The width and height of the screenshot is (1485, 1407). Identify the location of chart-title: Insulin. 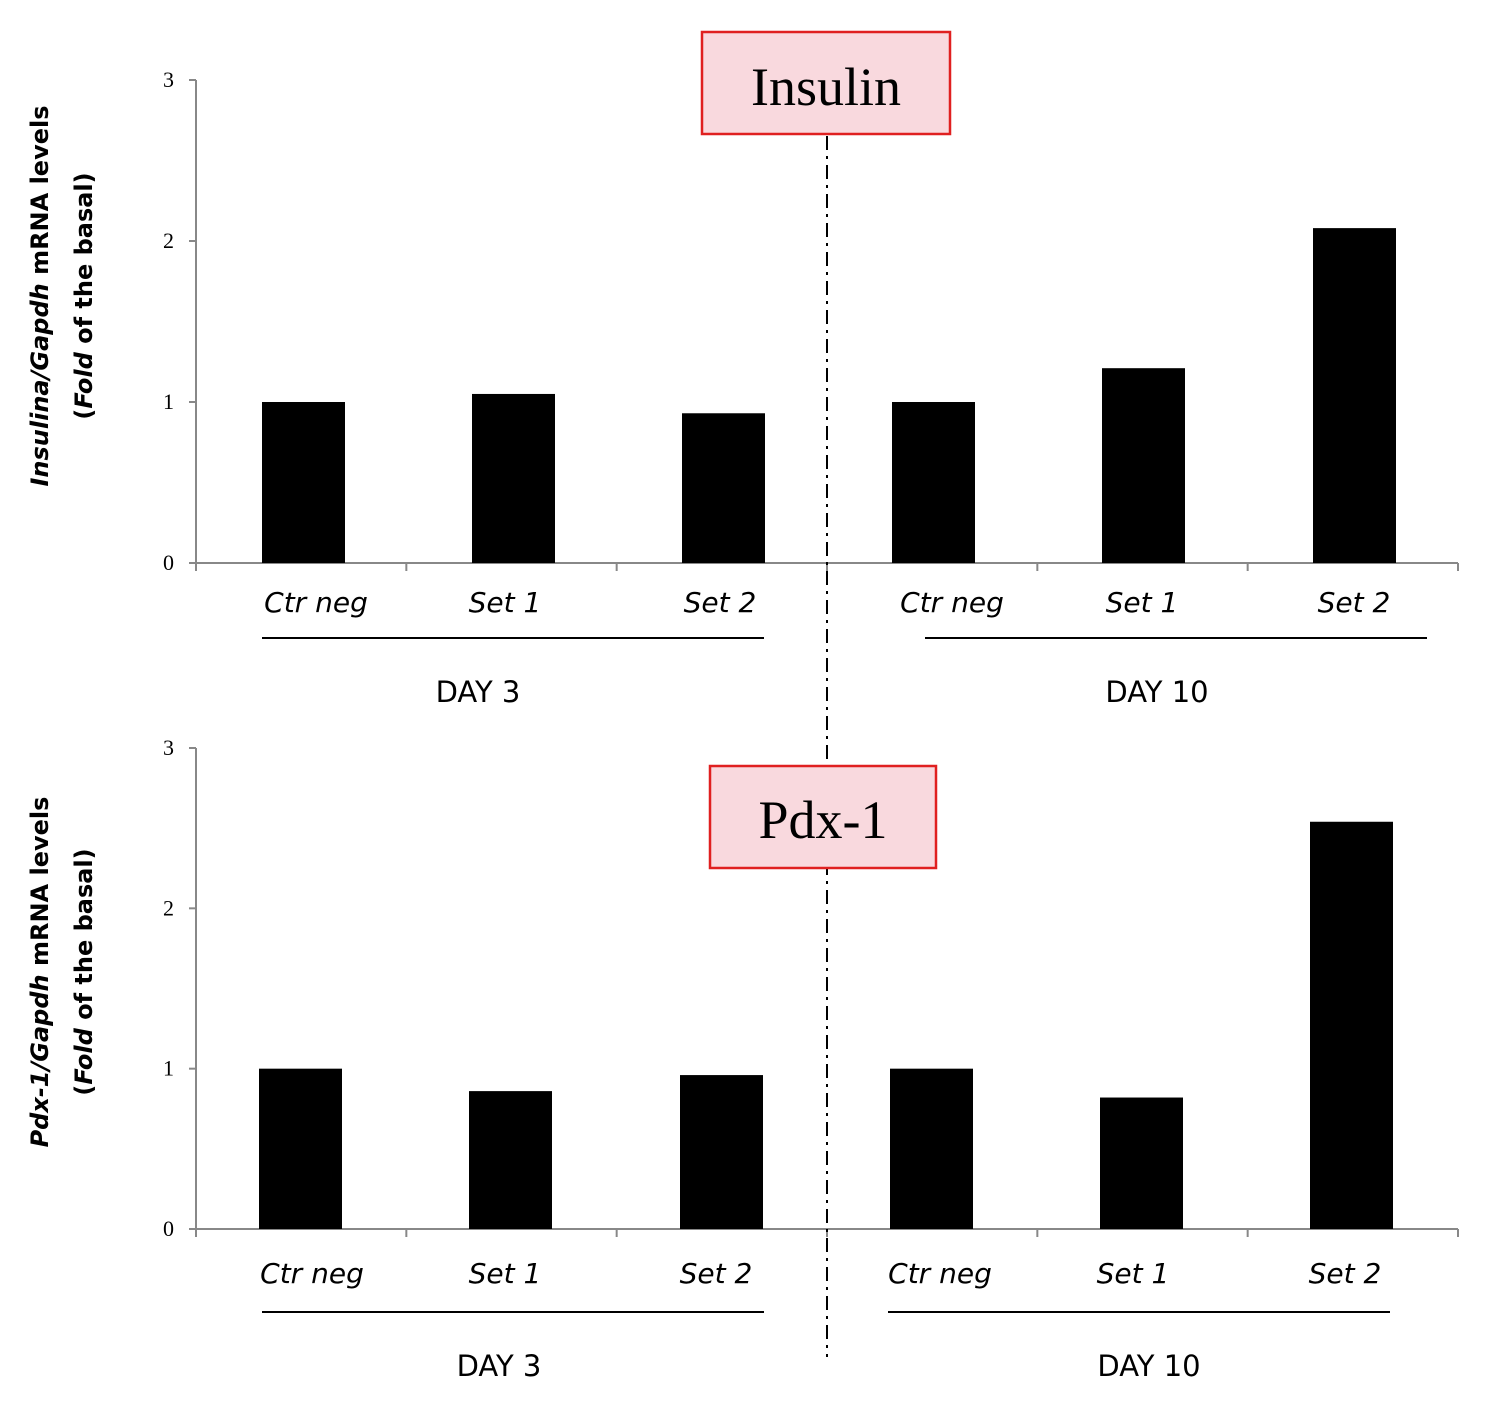
(826, 87).